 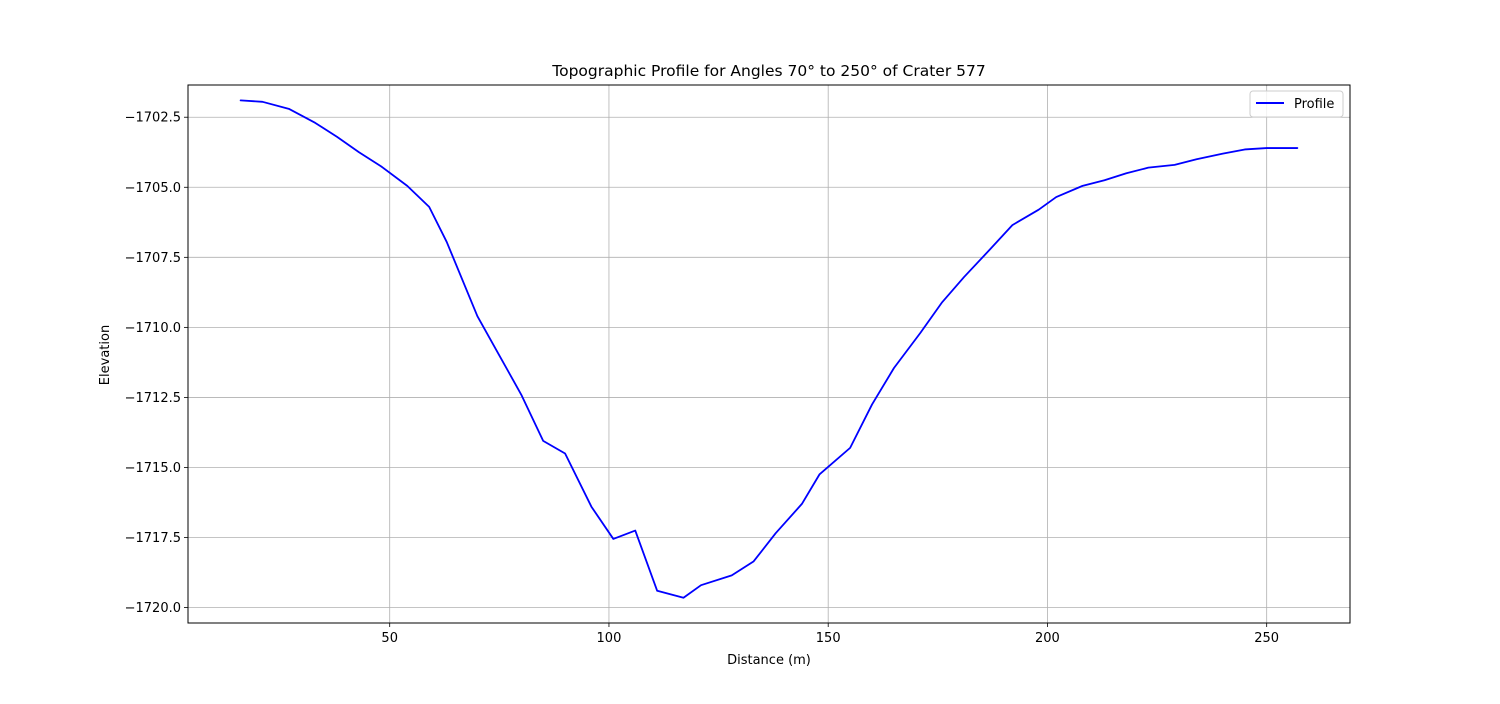 What do you see at coordinates (105, 355) in the screenshot?
I see `y-axis-label: Elevation` at bounding box center [105, 355].